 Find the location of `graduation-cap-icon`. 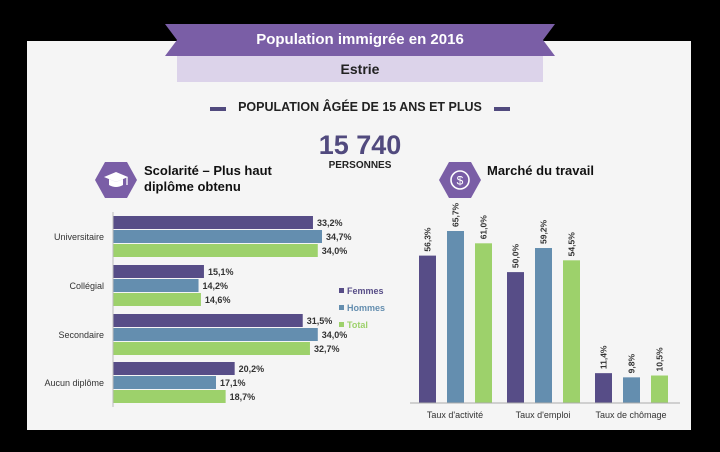

graduation-cap-icon is located at coordinates (116, 180).